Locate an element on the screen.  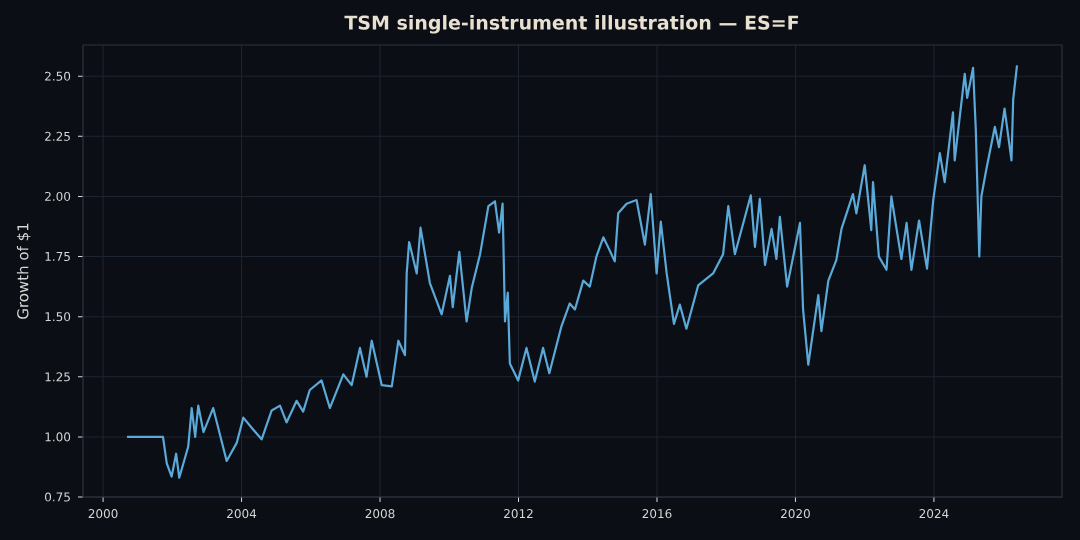
y-axis-title: Growth of $1 is located at coordinates (23, 271).